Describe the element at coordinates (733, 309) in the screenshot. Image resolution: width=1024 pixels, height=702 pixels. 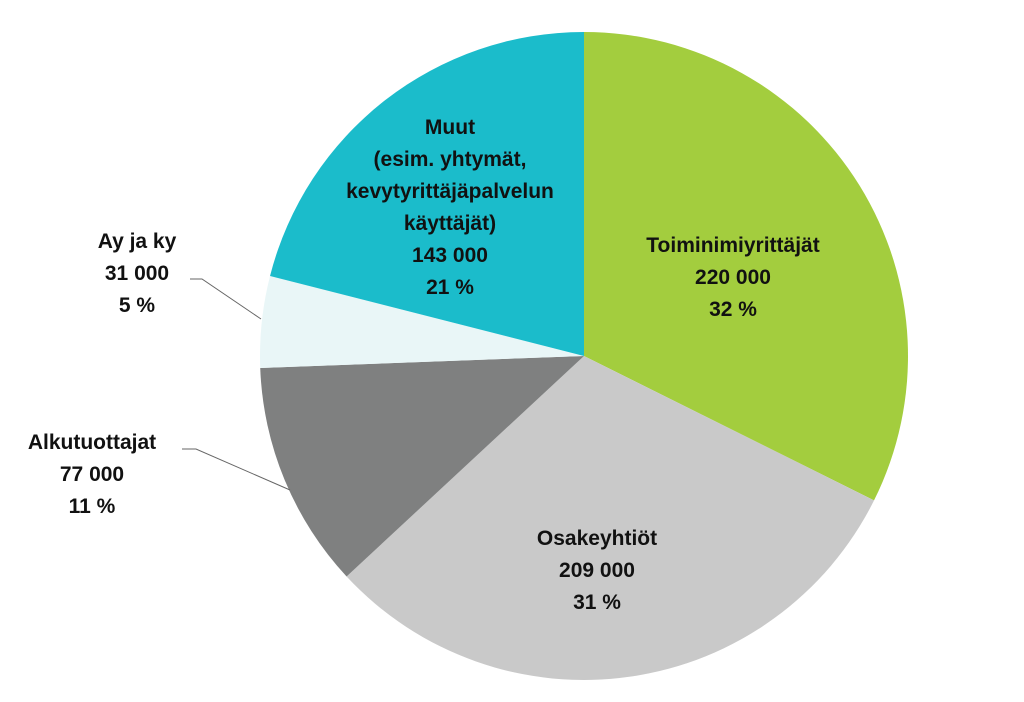
I see `slice-percent: 32 %` at that location.